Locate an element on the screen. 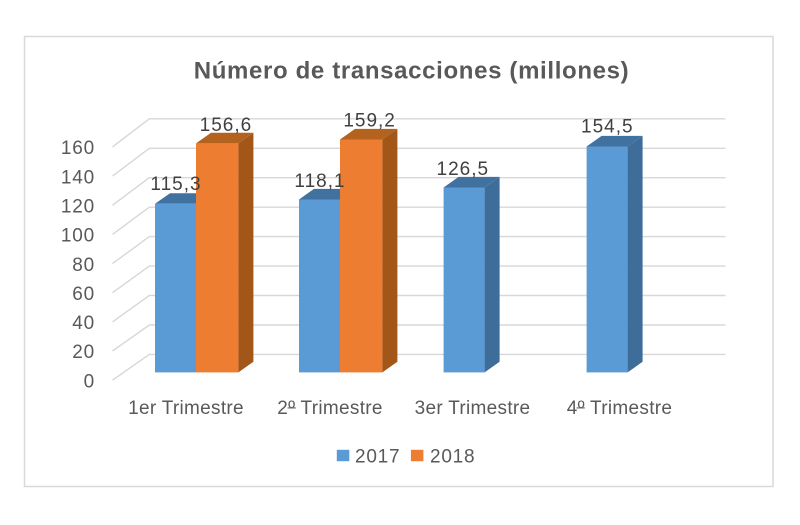 Image resolution: width=800 pixels, height=525 pixels. svg-text: 160 is located at coordinates (78, 148).